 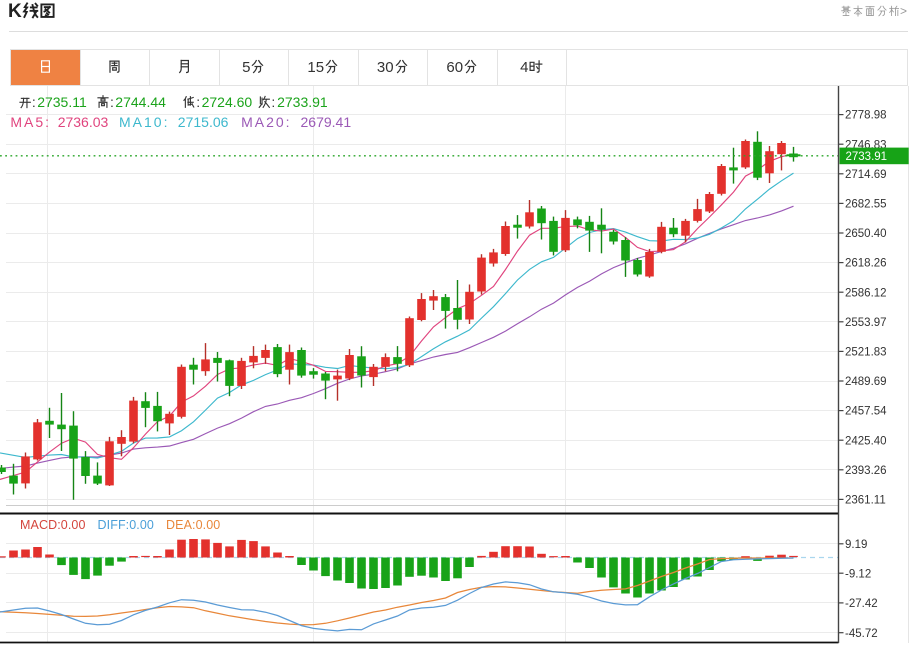 I want to click on svg-text: -9.12, so click(x=858, y=574).